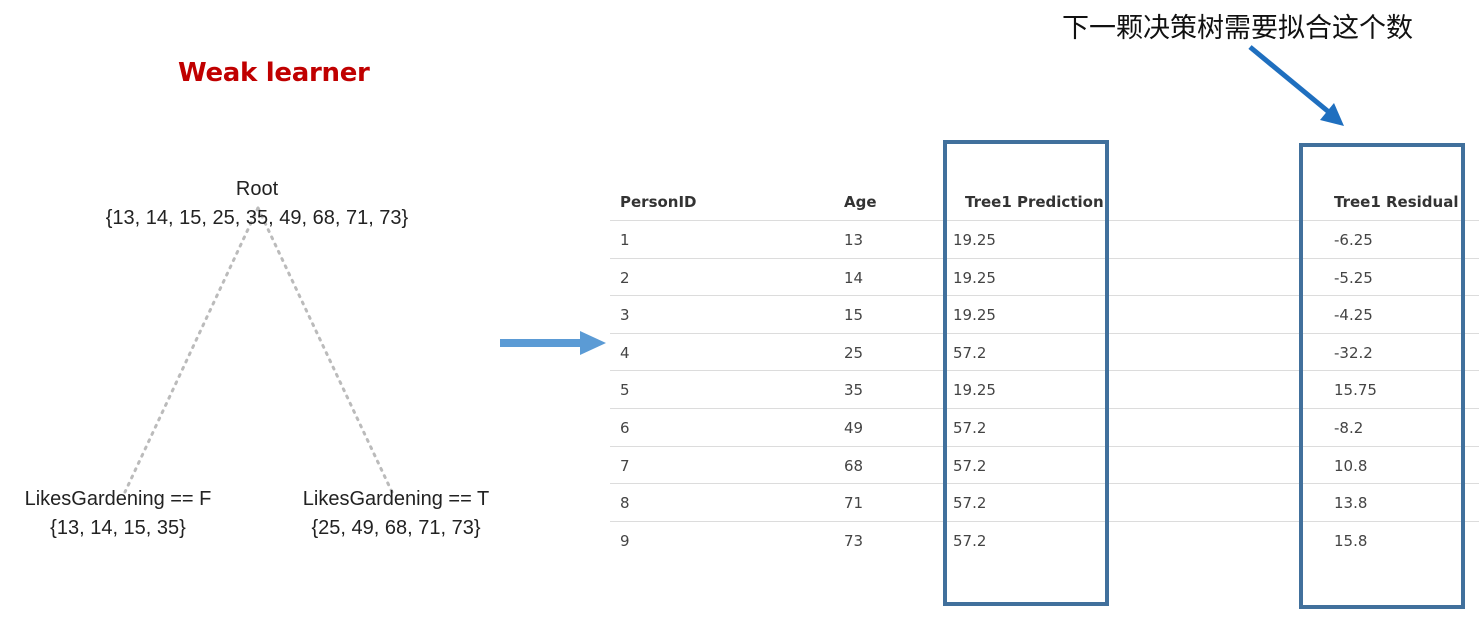 This screenshot has width=1479, height=635. What do you see at coordinates (658, 202) in the screenshot?
I see `header-person-id: PersonID` at bounding box center [658, 202].